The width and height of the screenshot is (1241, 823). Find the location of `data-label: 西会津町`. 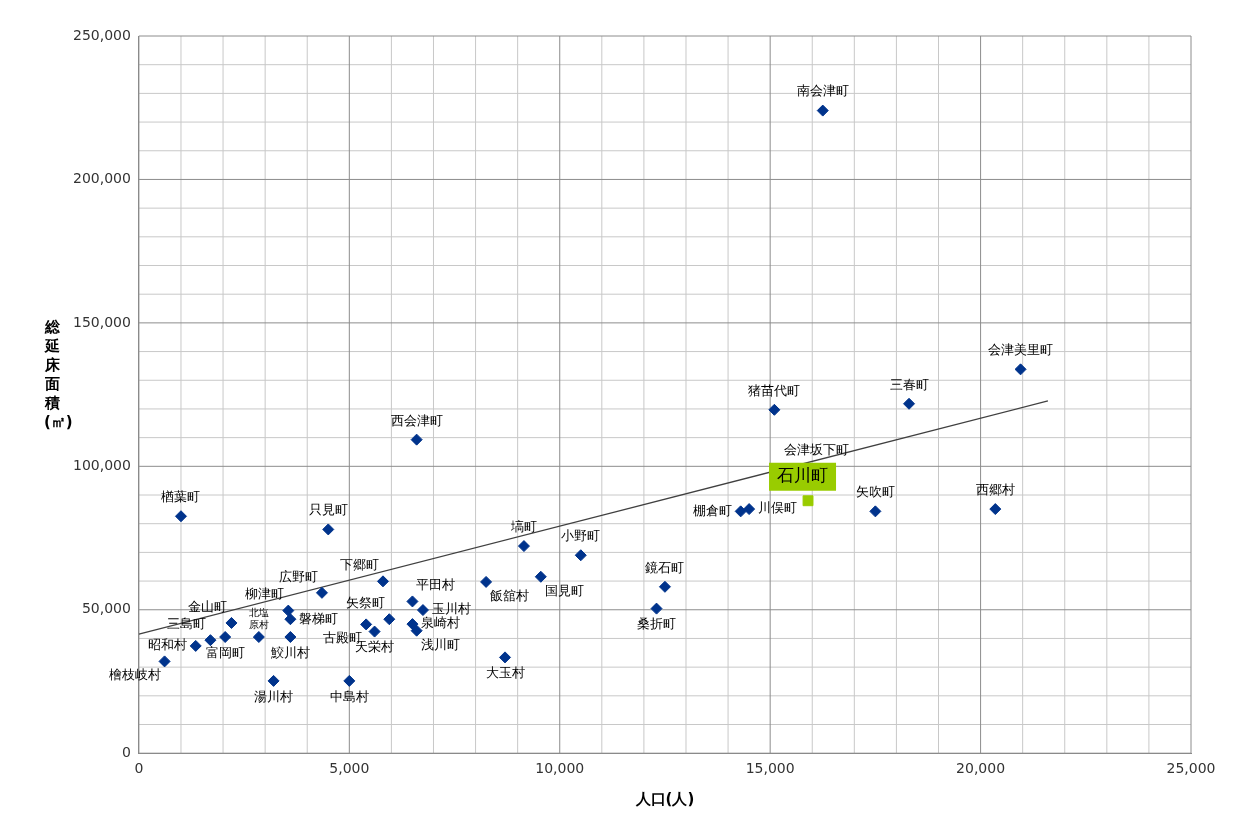

data-label: 西会津町 is located at coordinates (416, 420).